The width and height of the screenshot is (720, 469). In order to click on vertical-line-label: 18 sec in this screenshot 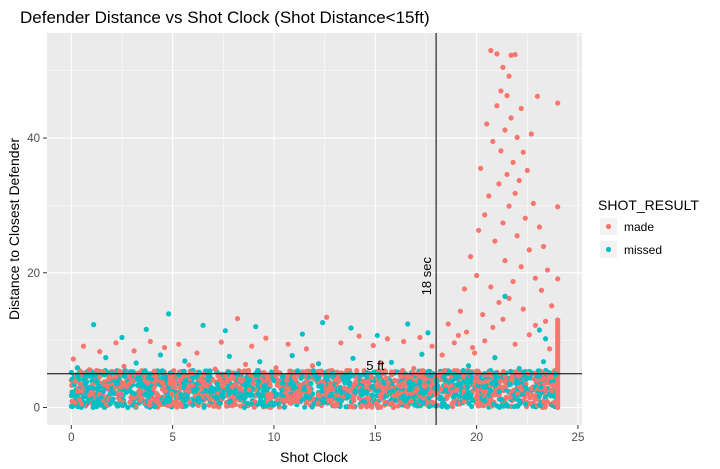, I will do `click(426, 276)`.